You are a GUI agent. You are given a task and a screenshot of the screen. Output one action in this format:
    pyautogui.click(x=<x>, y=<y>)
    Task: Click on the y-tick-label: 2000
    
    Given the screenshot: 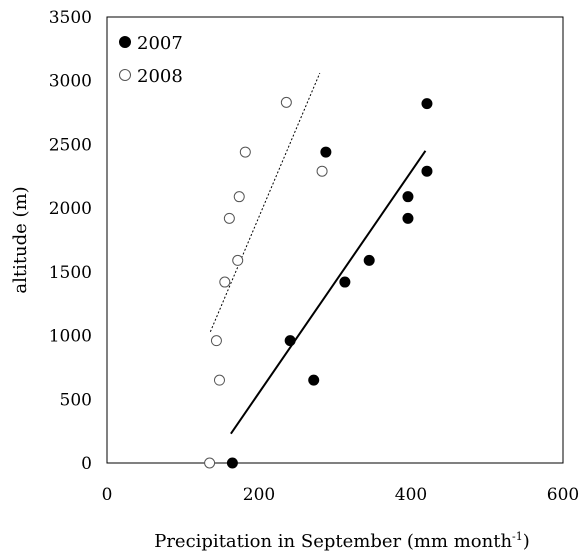 What is the action you would take?
    pyautogui.click(x=70, y=209)
    